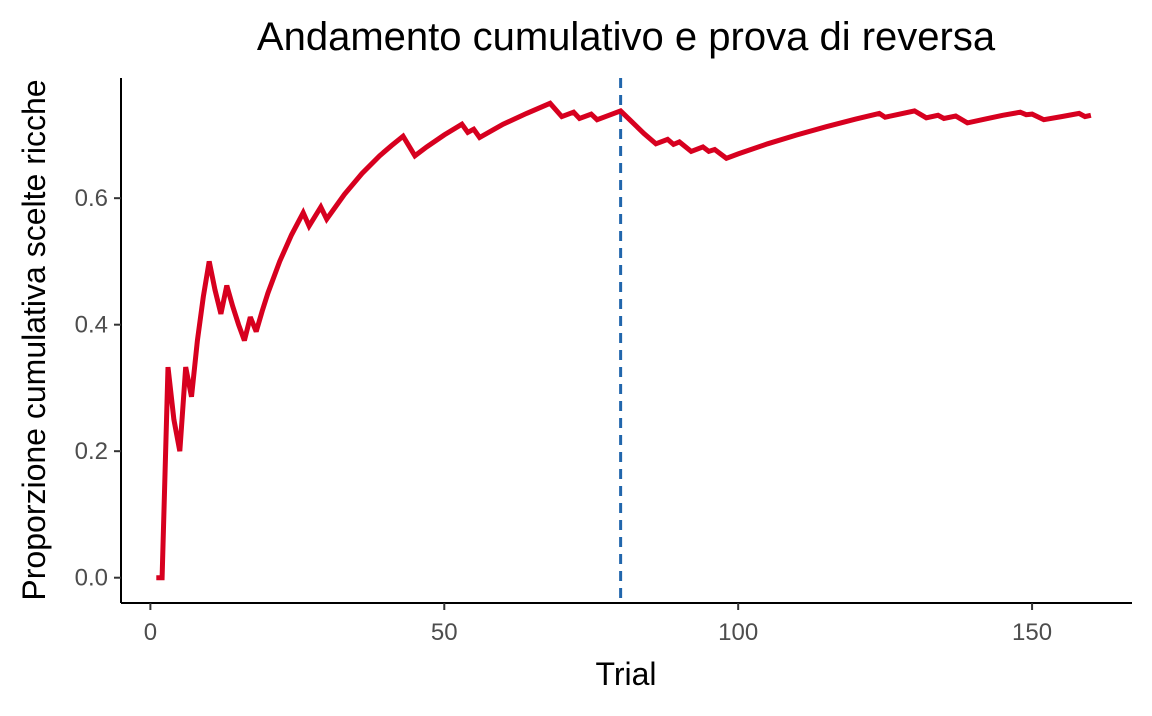 Image resolution: width=1152 pixels, height=716 pixels. What do you see at coordinates (444, 632) in the screenshot?
I see `x-tick-label: 50` at bounding box center [444, 632].